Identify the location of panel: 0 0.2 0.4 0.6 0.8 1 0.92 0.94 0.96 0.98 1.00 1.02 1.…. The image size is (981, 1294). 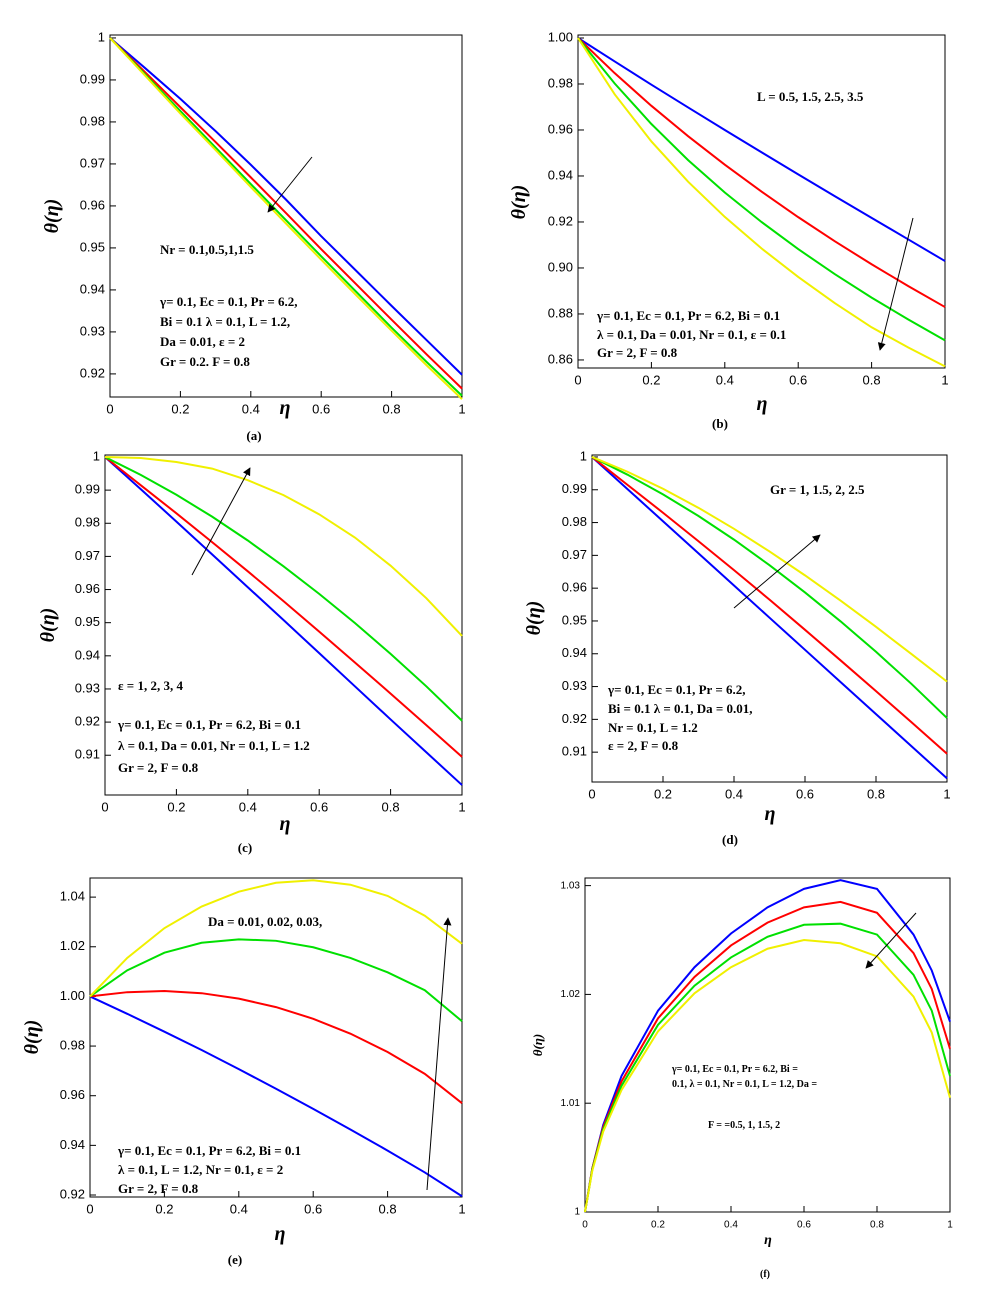
(243, 1072).